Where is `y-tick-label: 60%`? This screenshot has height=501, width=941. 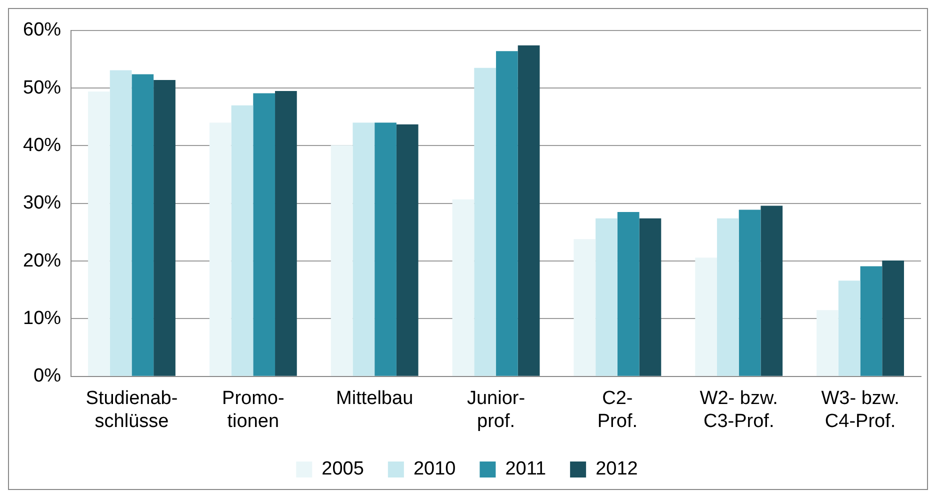
y-tick-label: 60% is located at coordinates (42, 30).